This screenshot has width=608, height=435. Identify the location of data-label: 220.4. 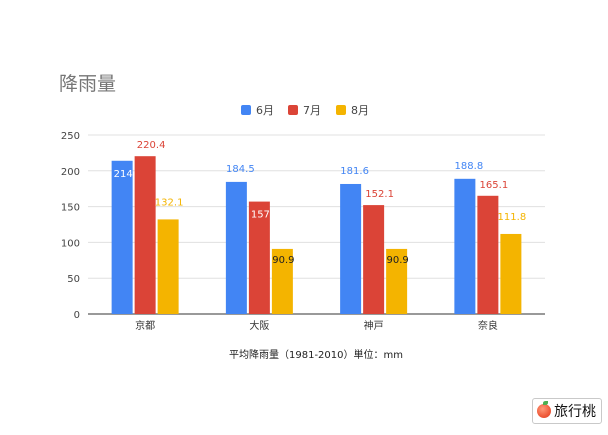
(151, 145).